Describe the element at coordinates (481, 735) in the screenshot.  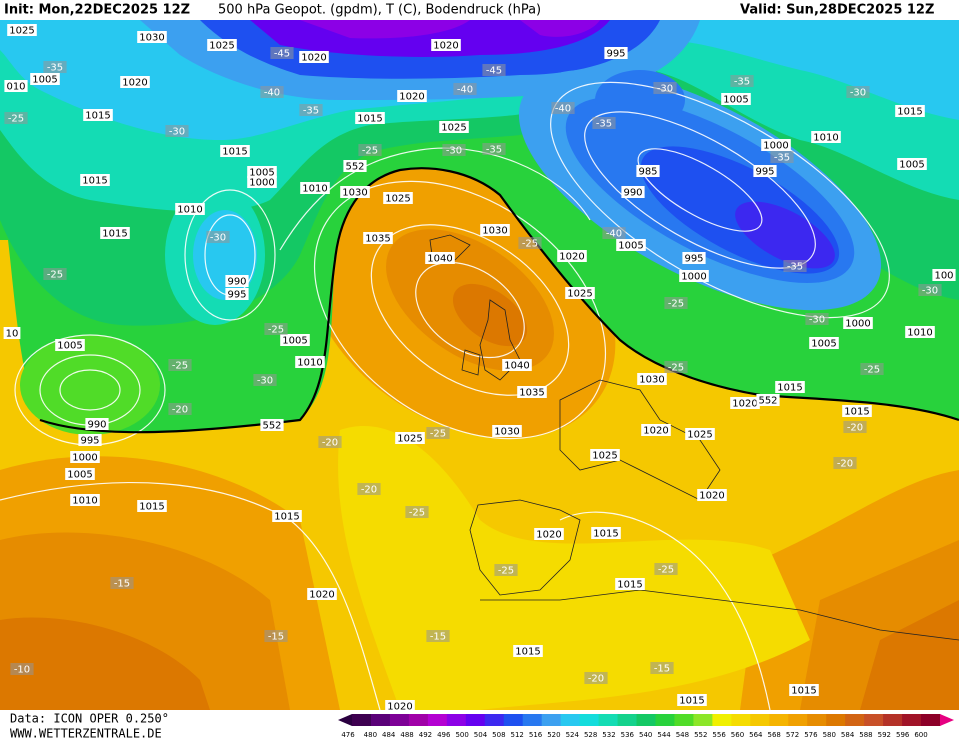
I see `scale-tick-label: 504` at that location.